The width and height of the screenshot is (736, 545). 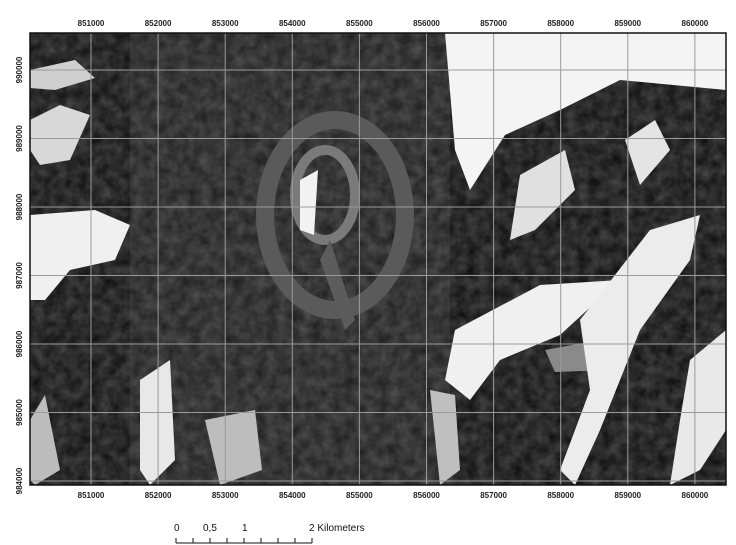 What do you see at coordinates (695, 495) in the screenshot?
I see `x-tick-label-bottom: 860000` at bounding box center [695, 495].